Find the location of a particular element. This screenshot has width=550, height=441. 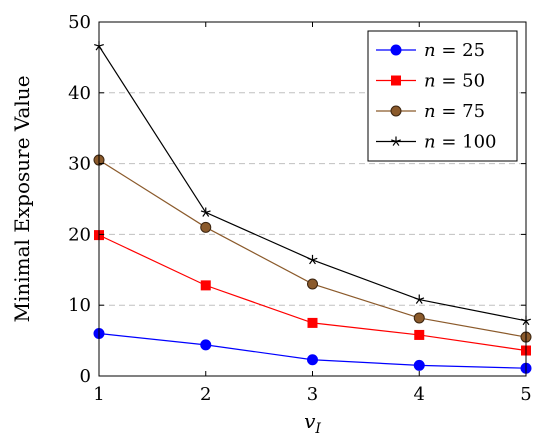

point-n-25-x2 is located at coordinates (206, 345).